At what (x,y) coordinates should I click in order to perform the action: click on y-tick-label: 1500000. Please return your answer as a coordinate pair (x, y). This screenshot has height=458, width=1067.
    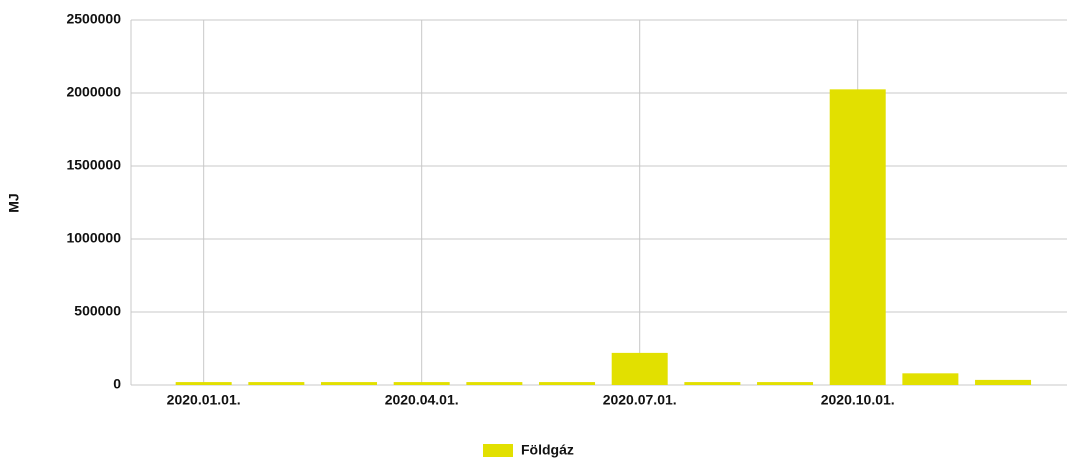
    Looking at the image, I should click on (93, 165).